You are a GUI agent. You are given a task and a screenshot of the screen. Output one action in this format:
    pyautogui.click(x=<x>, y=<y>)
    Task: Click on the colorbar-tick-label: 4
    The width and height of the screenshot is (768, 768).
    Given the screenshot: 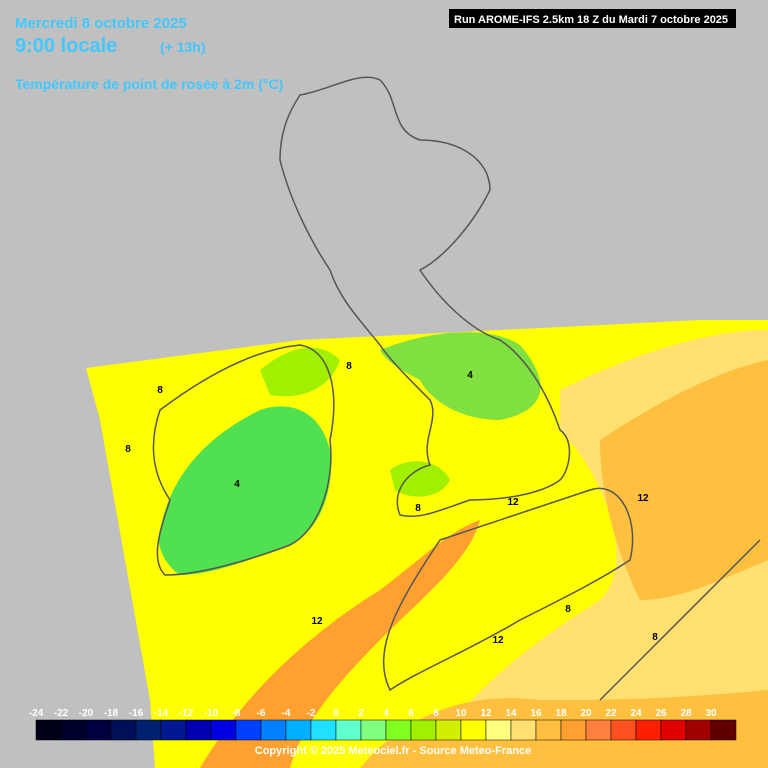 What is the action you would take?
    pyautogui.click(x=386, y=713)
    